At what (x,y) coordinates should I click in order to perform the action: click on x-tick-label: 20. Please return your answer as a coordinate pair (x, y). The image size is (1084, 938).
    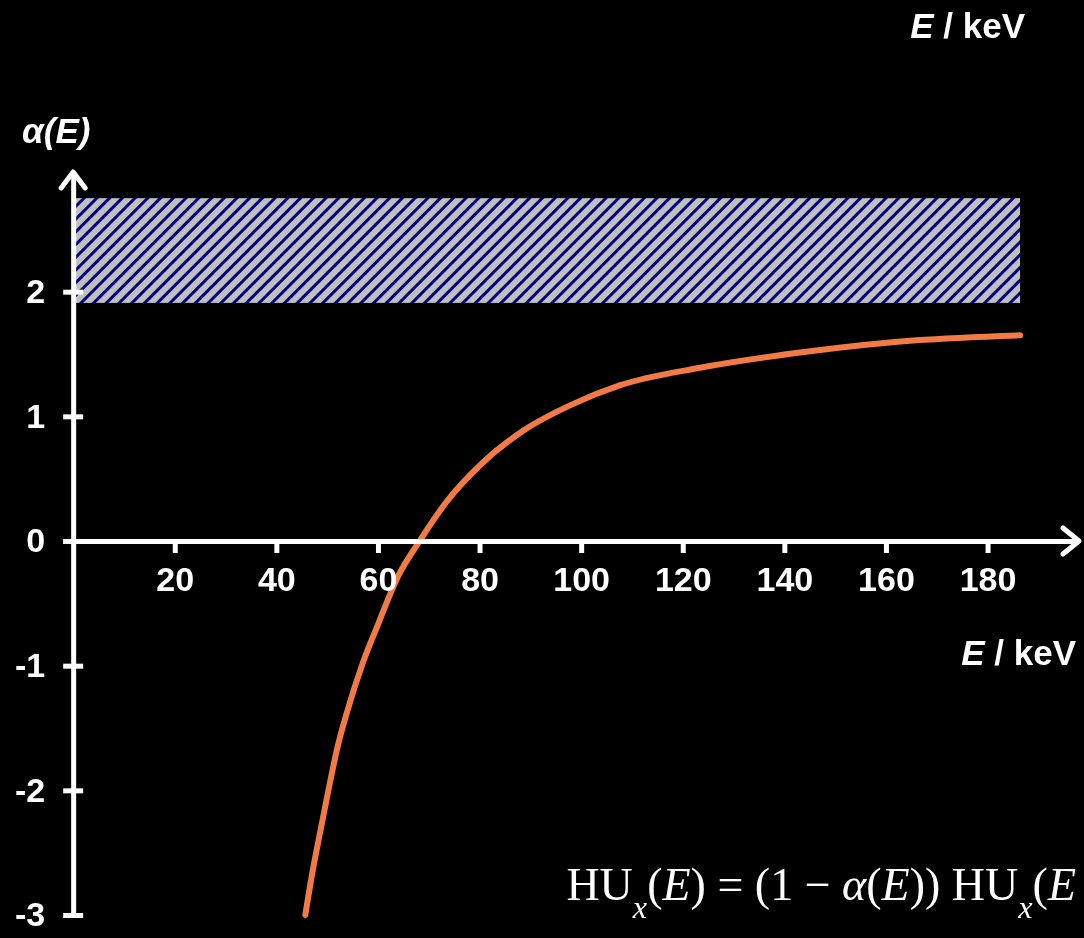
    Looking at the image, I should click on (175, 579).